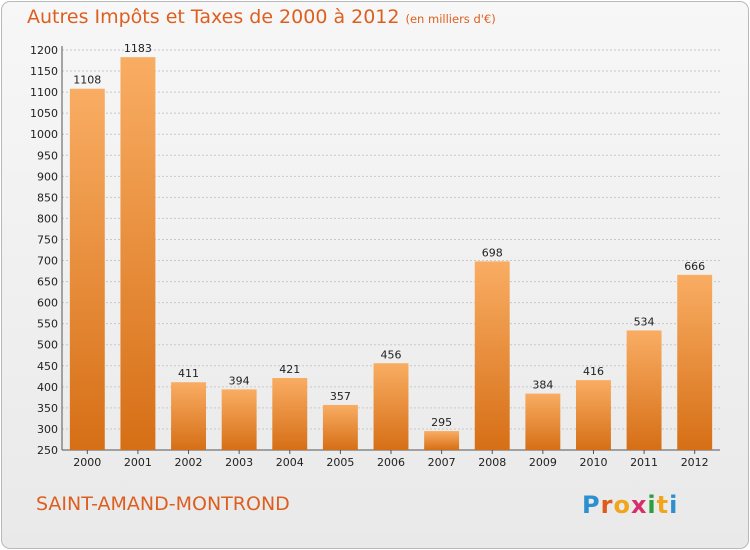 Image resolution: width=750 pixels, height=550 pixels. What do you see at coordinates (47, 282) in the screenshot?
I see `y-tick-label: 650` at bounding box center [47, 282].